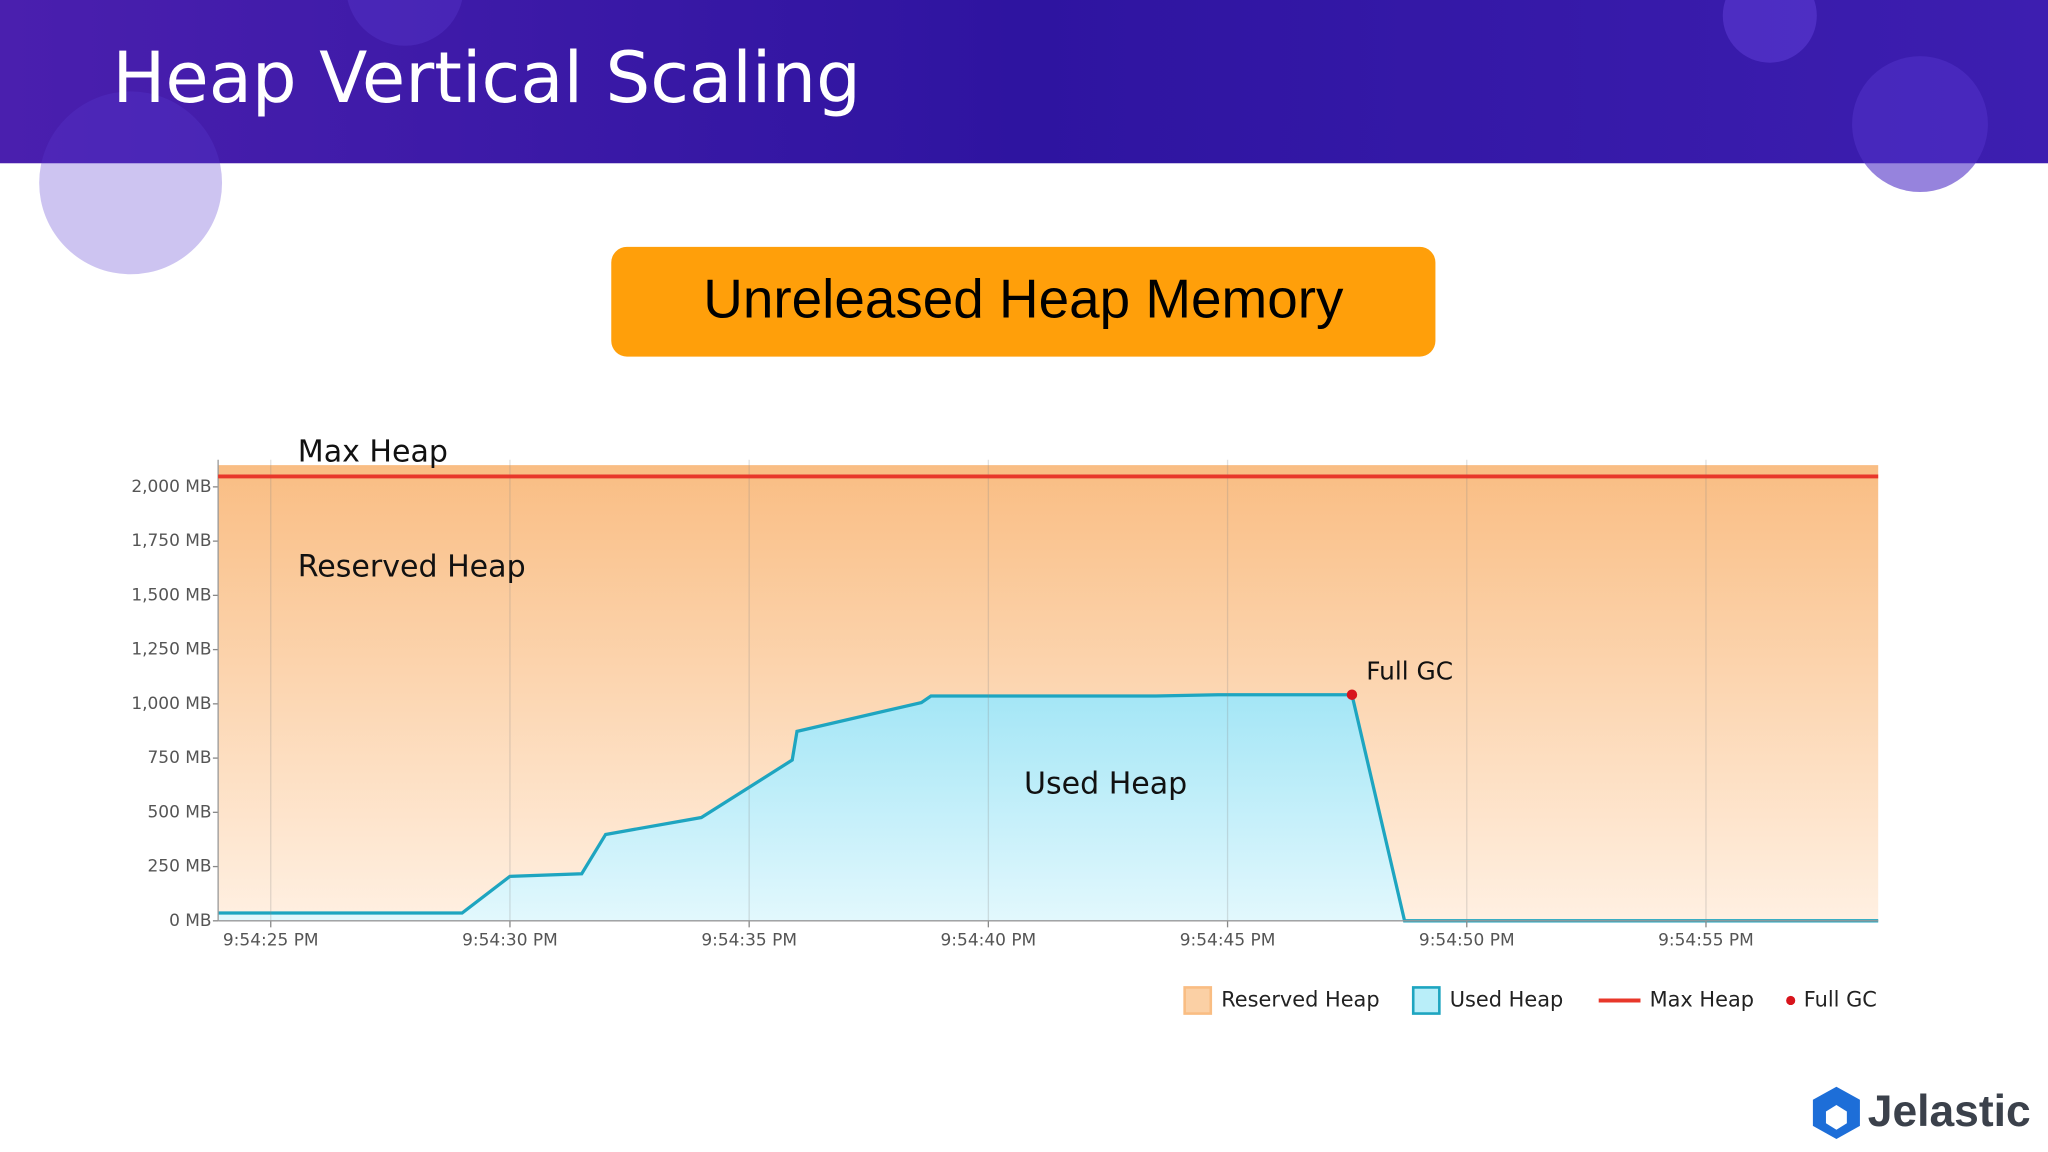 The width and height of the screenshot is (2048, 1152). I want to click on y-tick-label: 250 MB, so click(180, 867).